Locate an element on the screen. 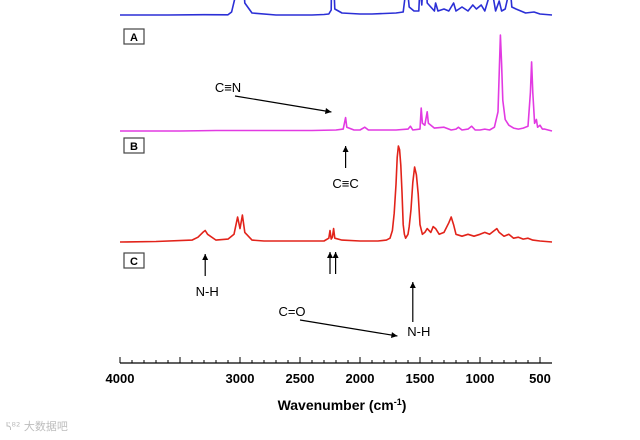  annotation-cn-arrow is located at coordinates (283, 104).